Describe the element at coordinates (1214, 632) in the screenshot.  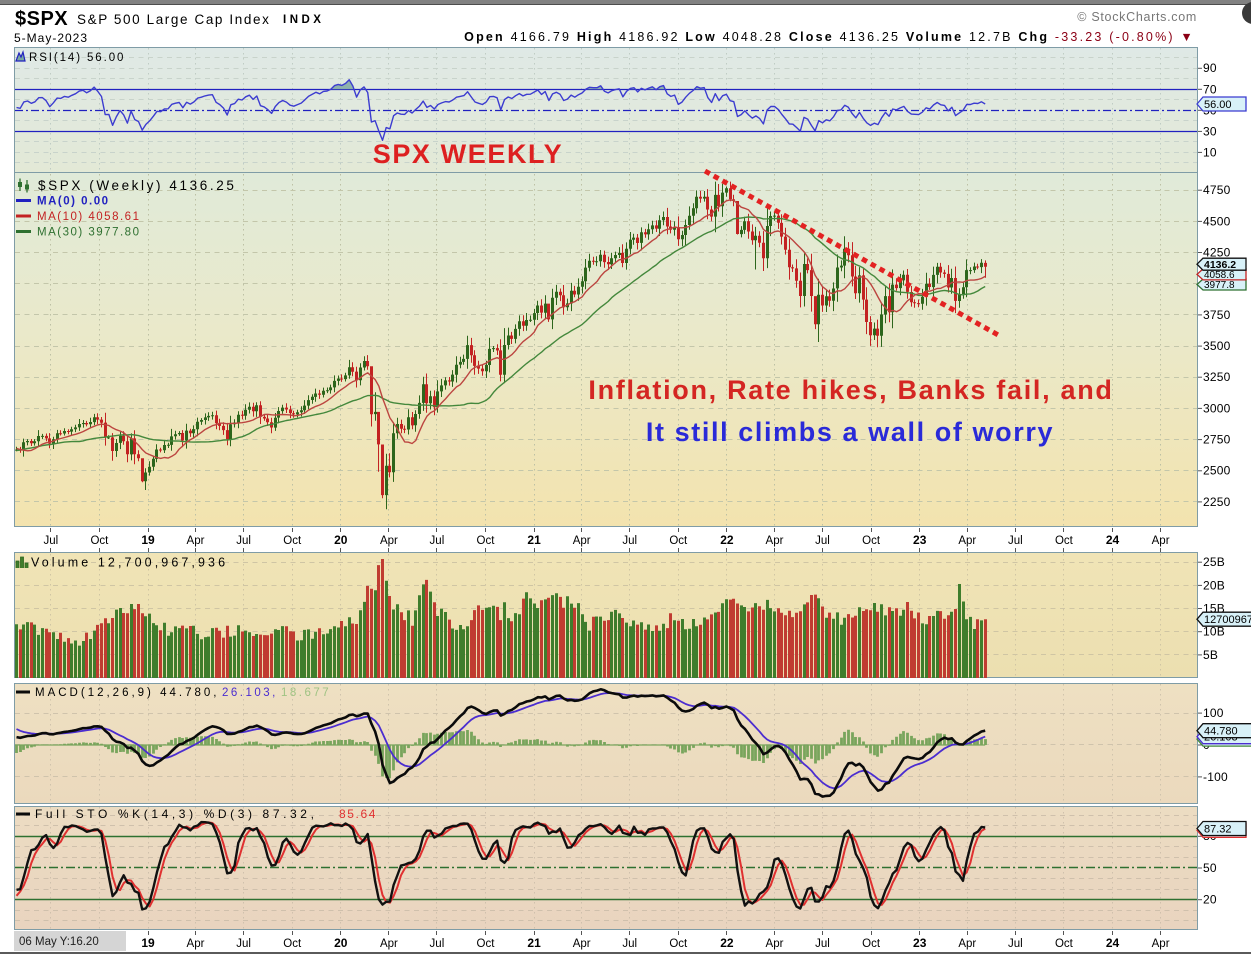
I see `svg-text: 10B` at that location.